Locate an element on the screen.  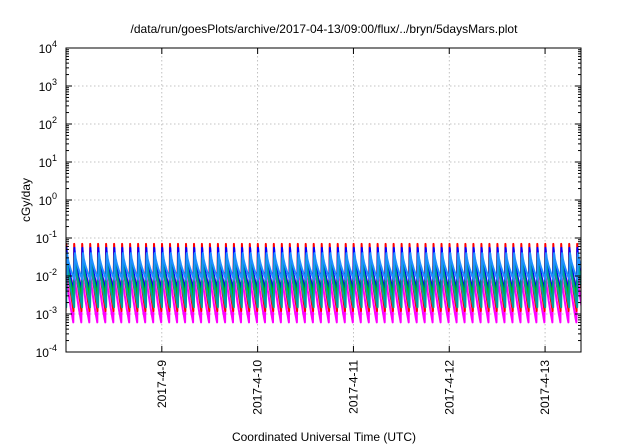
y-tick-label: 10² is located at coordinates (48, 123).